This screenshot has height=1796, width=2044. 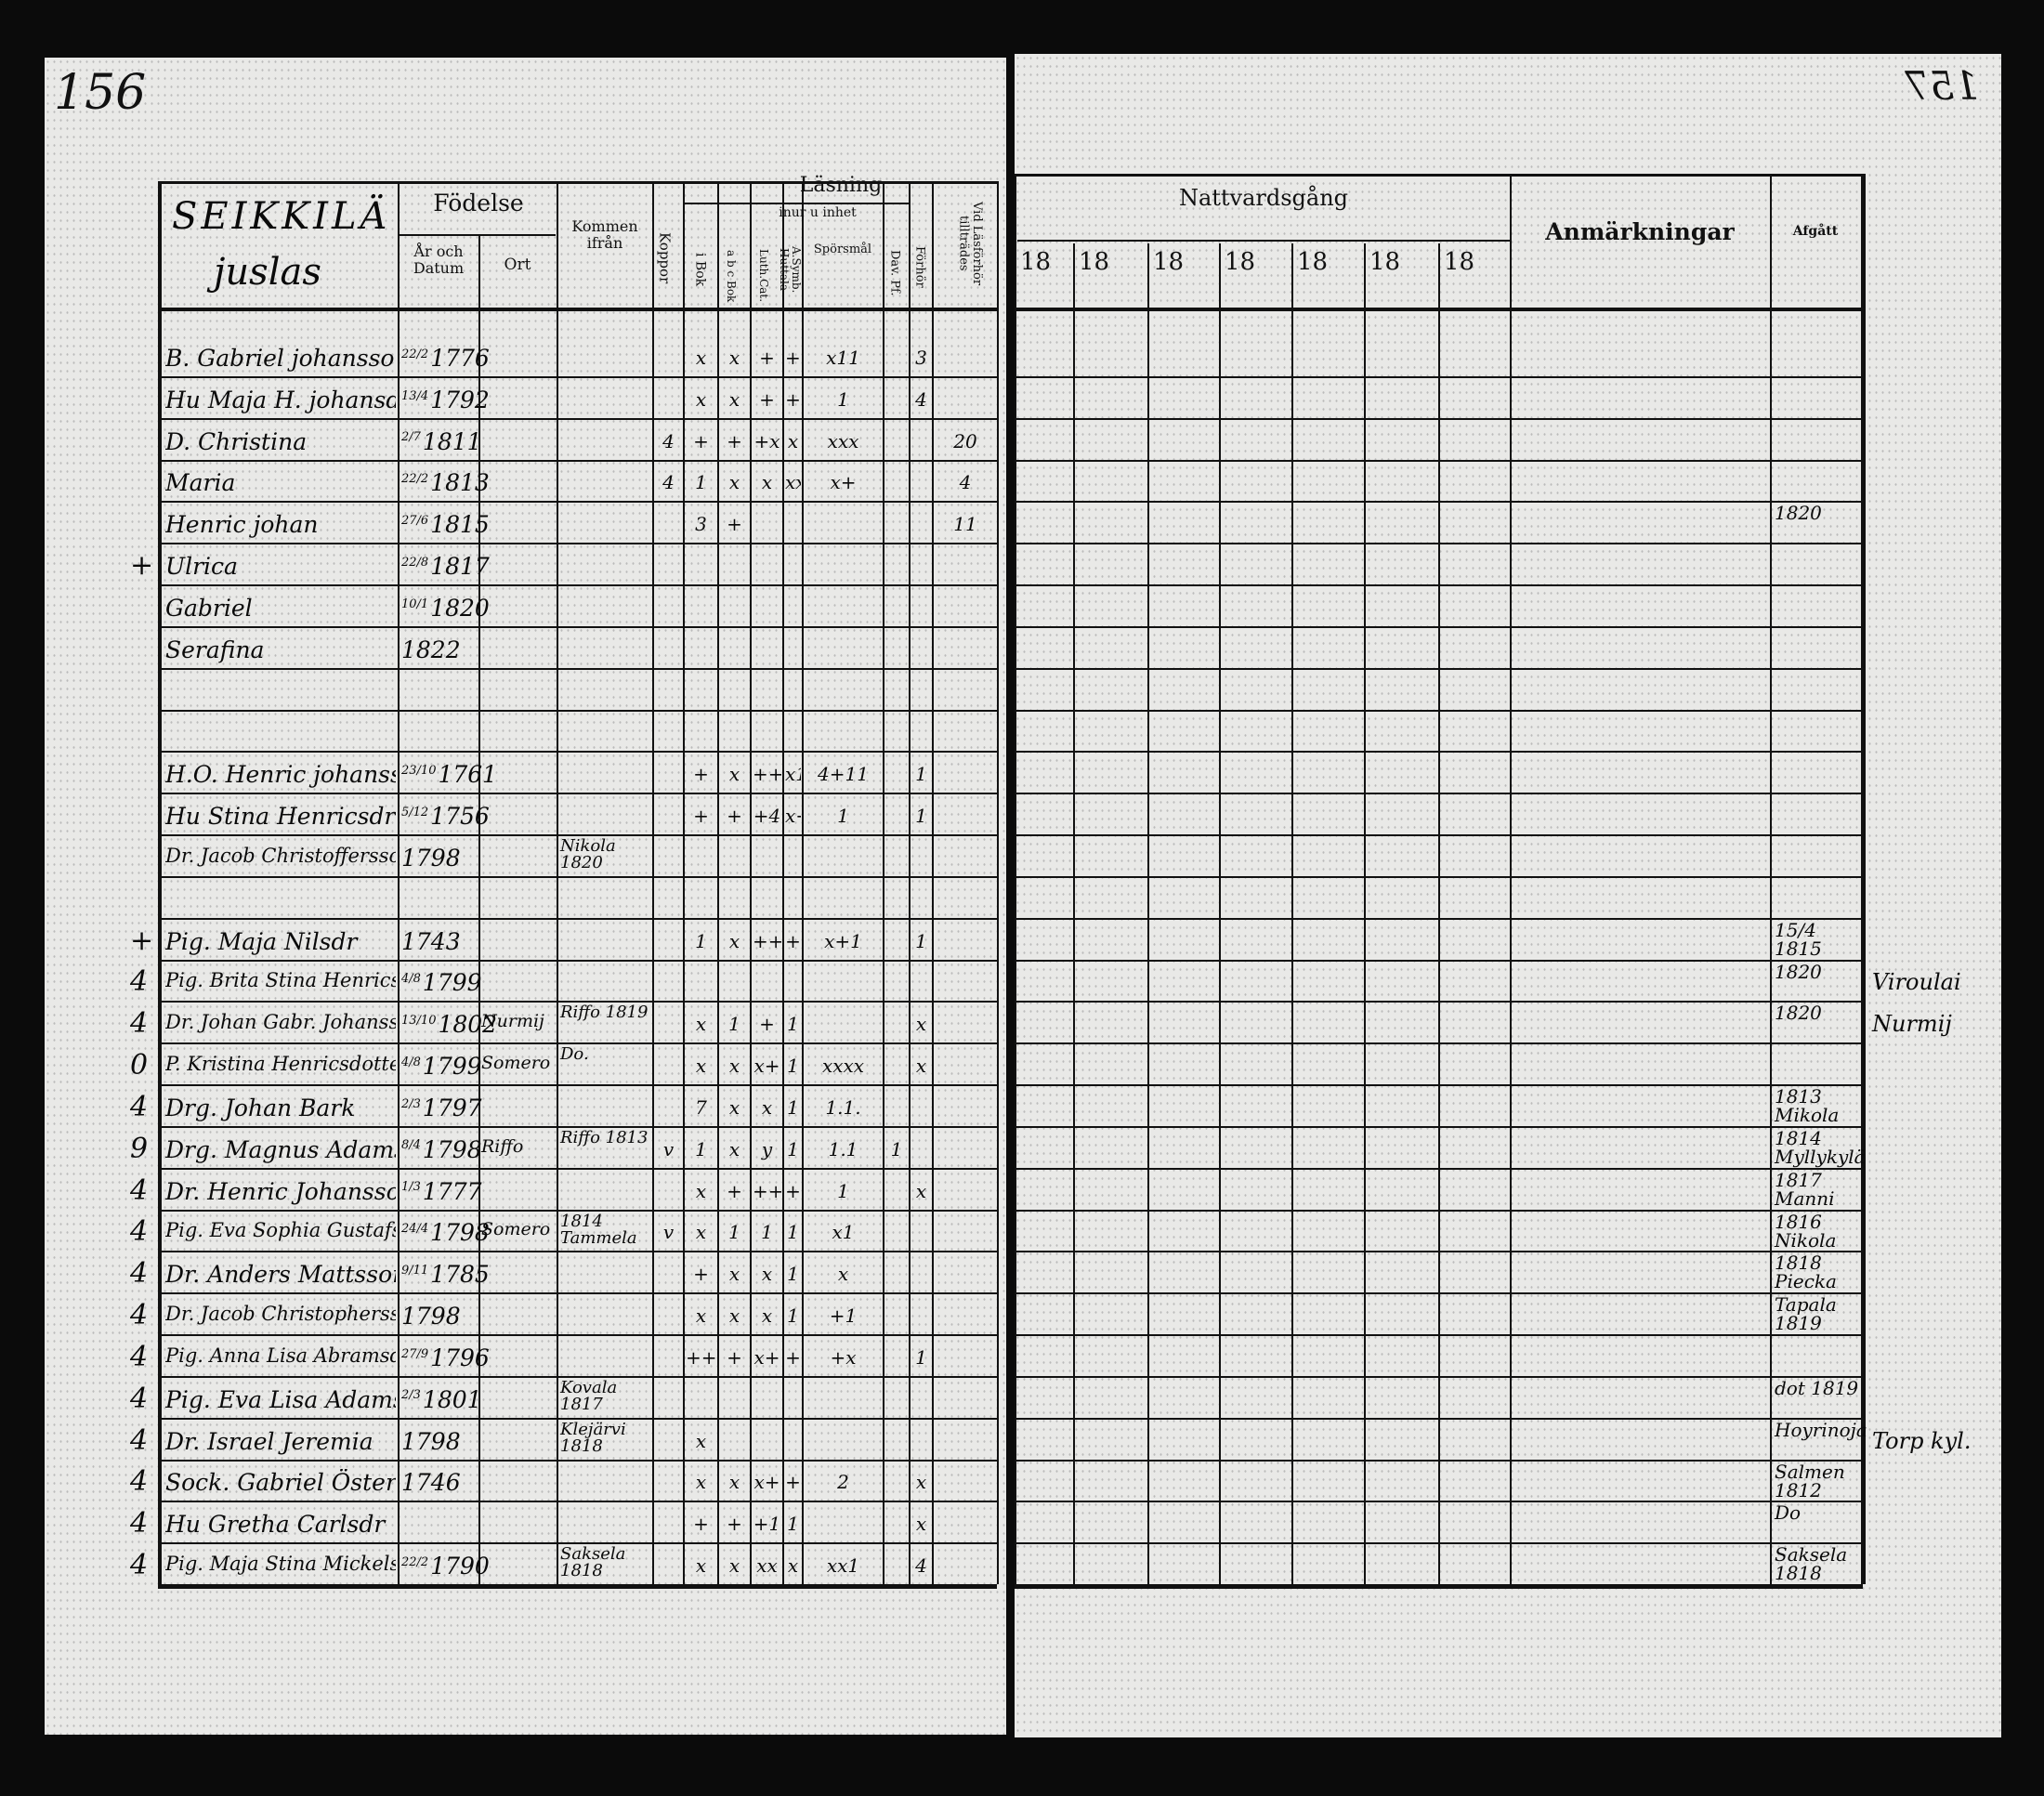 I want to click on birth-year: 1746, so click(x=431, y=1483).